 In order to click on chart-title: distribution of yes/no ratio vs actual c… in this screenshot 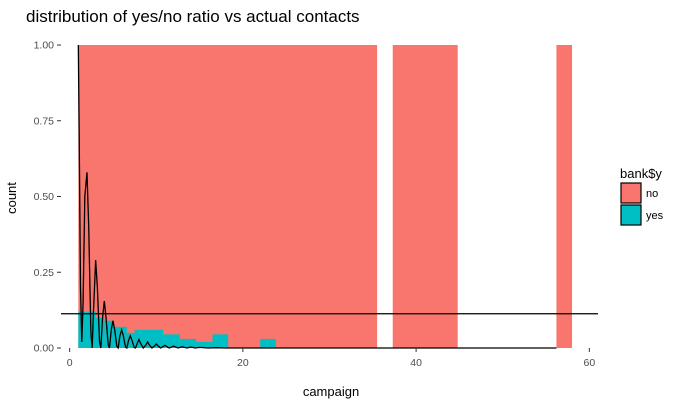, I will do `click(193, 16)`.